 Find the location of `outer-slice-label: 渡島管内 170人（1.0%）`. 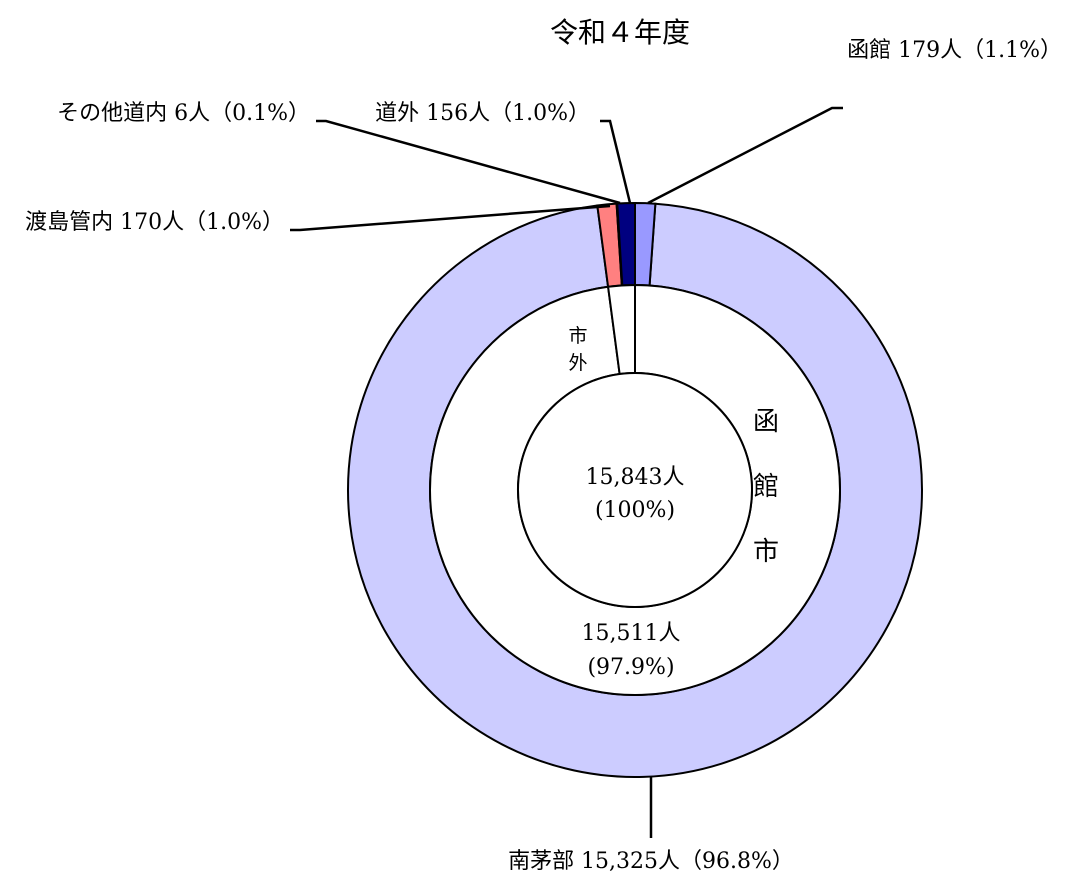

outer-slice-label: 渡島管内 170人（1.0%） is located at coordinates (154, 222).